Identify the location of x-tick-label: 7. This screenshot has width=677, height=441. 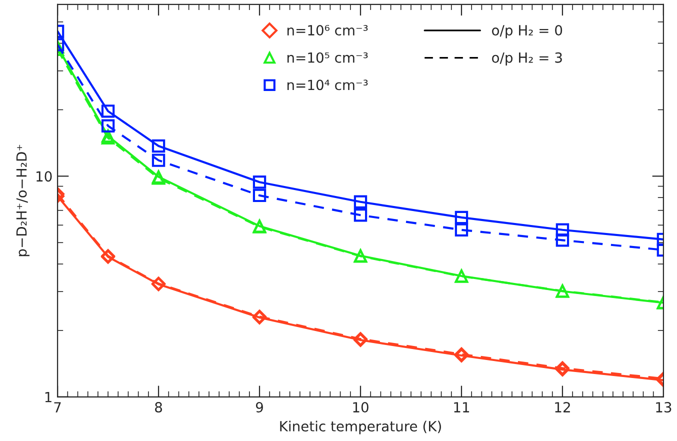
(57, 407).